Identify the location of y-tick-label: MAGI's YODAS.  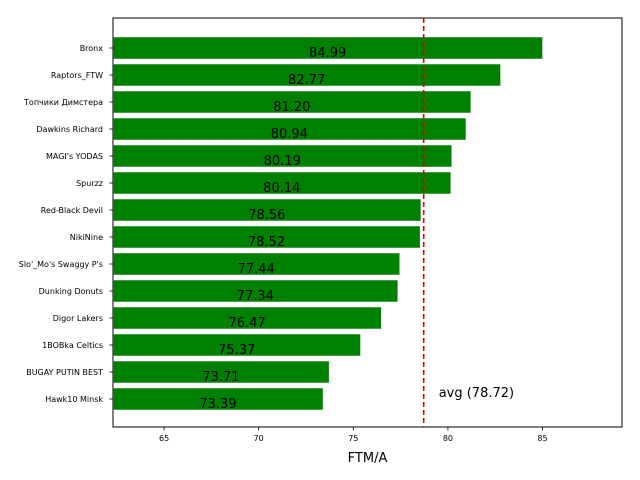
(74, 156).